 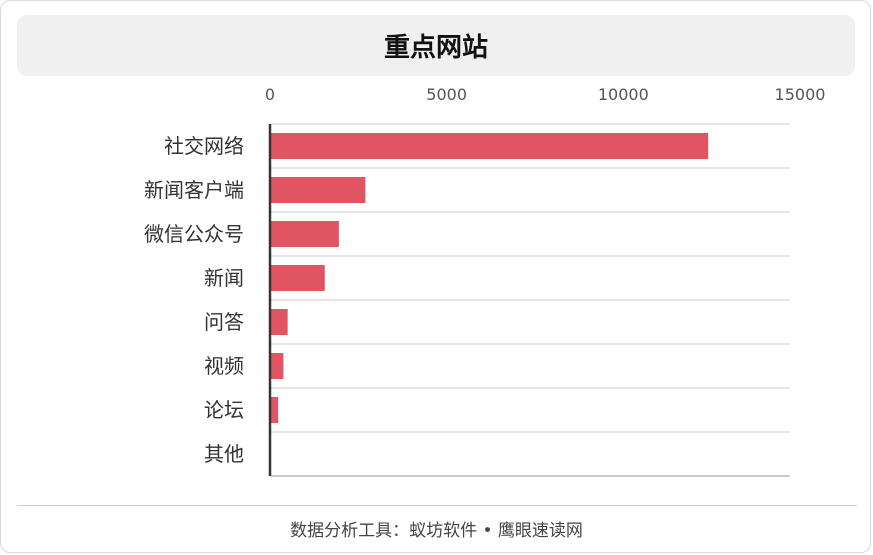 What do you see at coordinates (224, 410) in the screenshot?
I see `category-label: 论坛` at bounding box center [224, 410].